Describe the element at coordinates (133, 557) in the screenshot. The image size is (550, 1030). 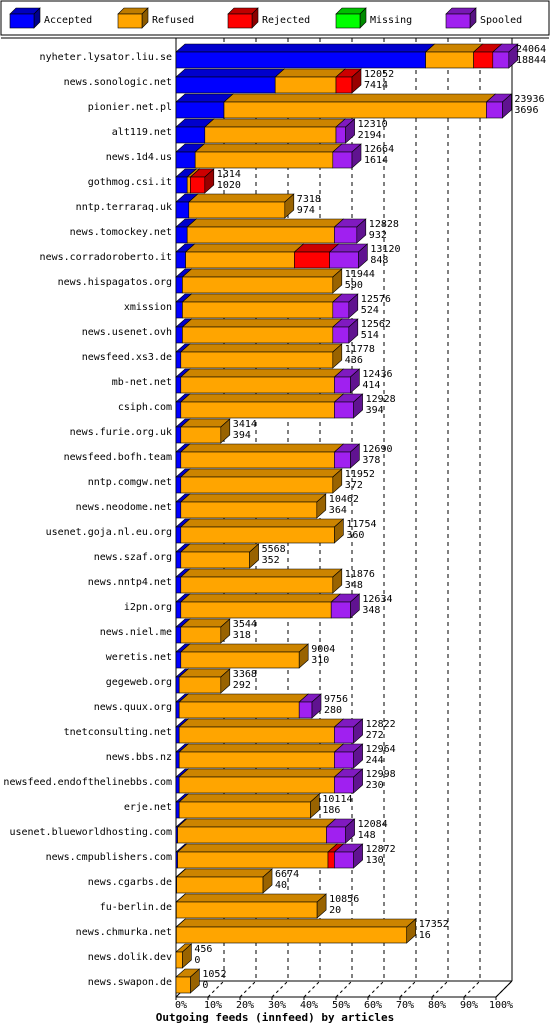
I see `row-label: news.szaf.org` at that location.